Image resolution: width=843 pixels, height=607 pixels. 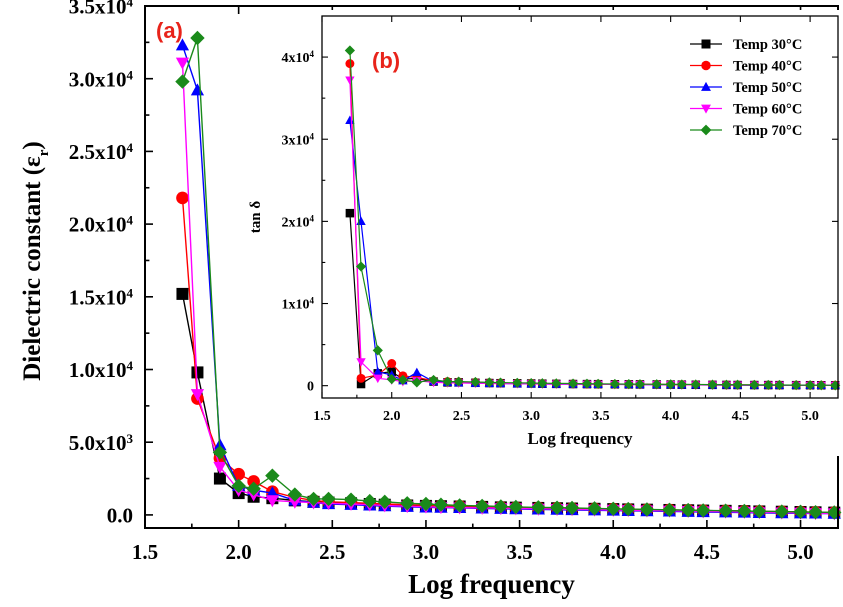 I want to click on b-y-tick-label-base: 3x10, so click(x=296, y=140).